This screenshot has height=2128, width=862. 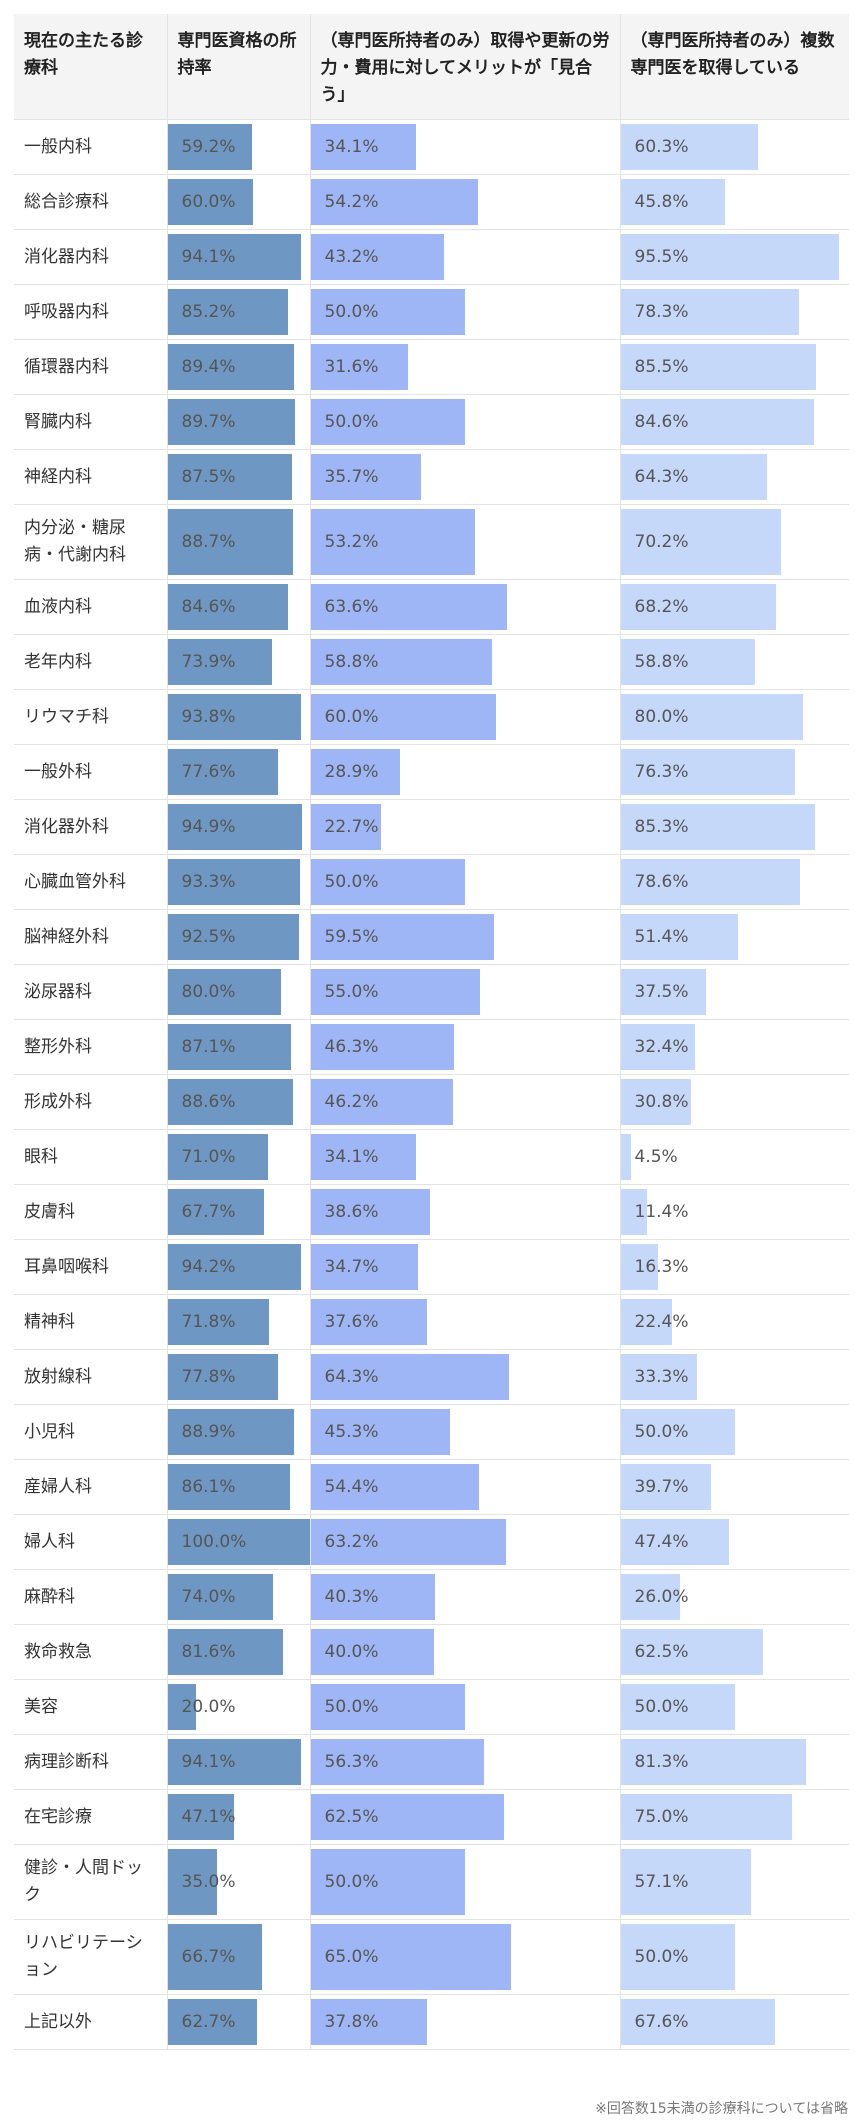 I want to click on worth-it-cell: 45.3%, so click(x=465, y=1432).